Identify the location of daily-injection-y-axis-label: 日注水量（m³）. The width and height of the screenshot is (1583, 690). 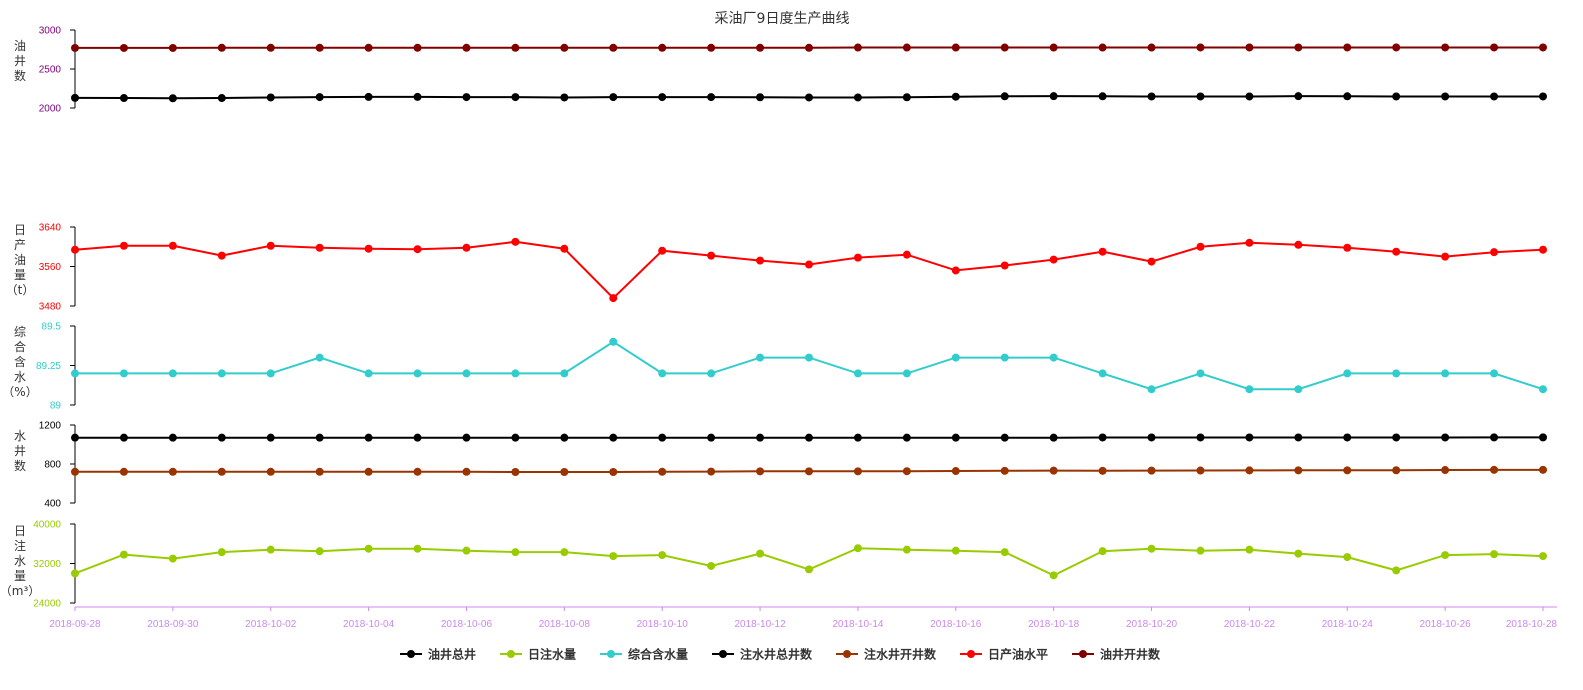
(20, 561).